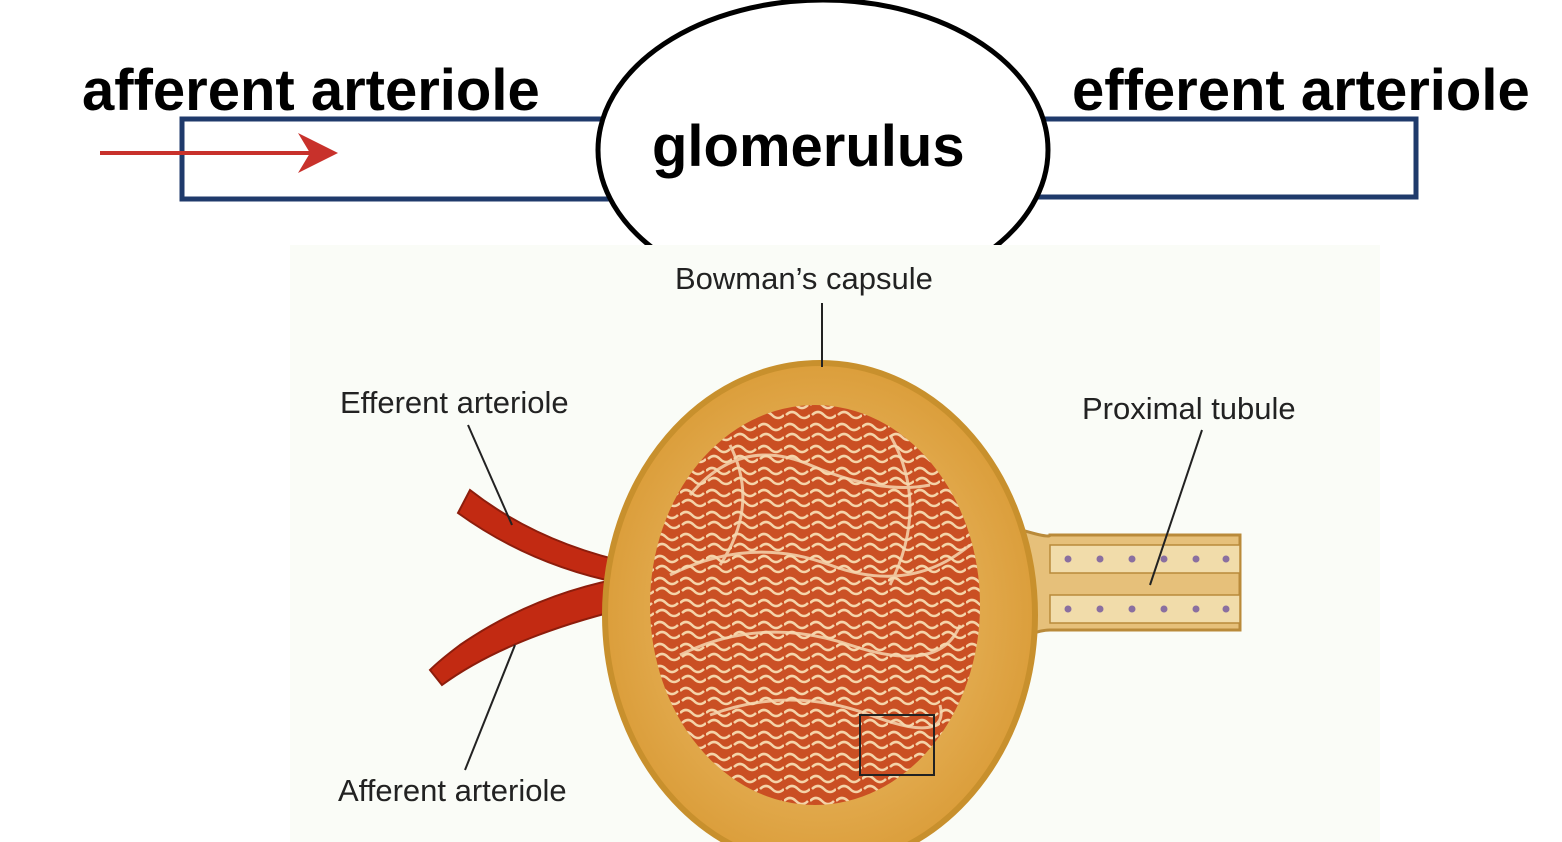 This screenshot has width=1562, height=842. What do you see at coordinates (1189, 409) in the screenshot?
I see `proximal-tubule-label: Proximal tubule` at bounding box center [1189, 409].